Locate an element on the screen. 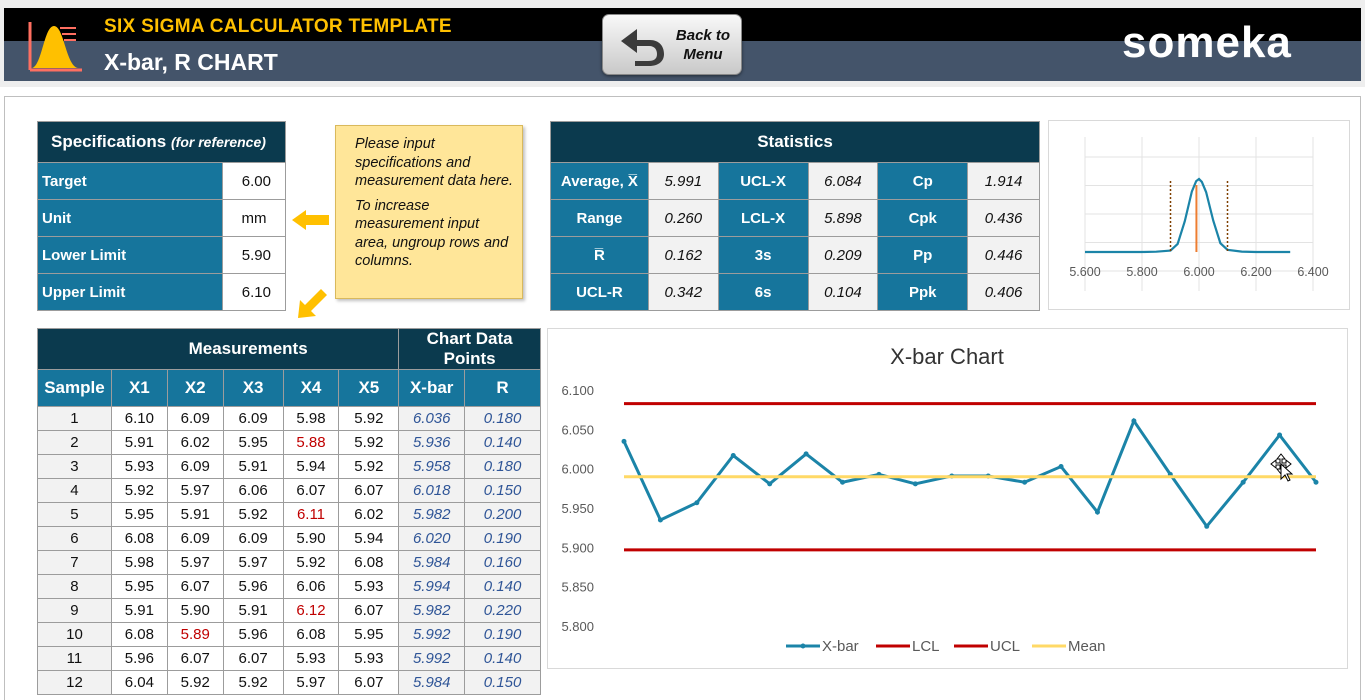 The image size is (1365, 700). table-row: 12 6.04 5.92 5.92 5.97 6.07 5.984 0.150 is located at coordinates (289, 682).